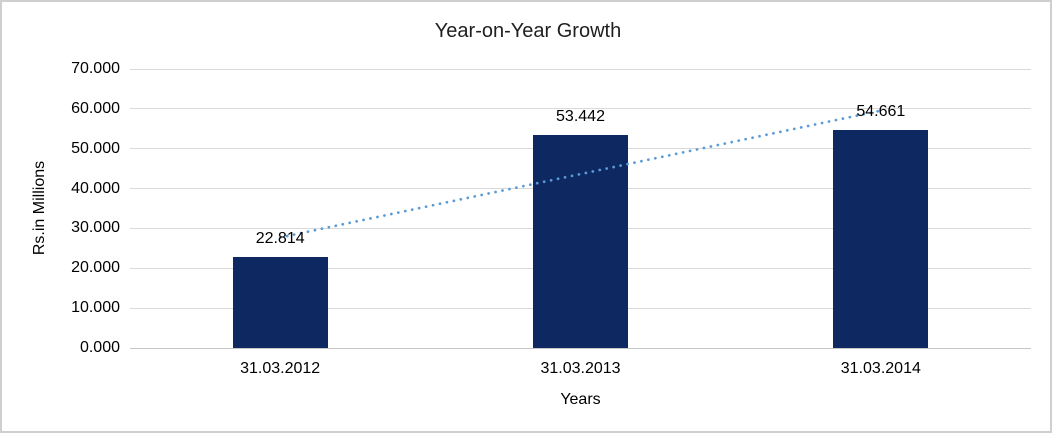 The image size is (1052, 433). Describe the element at coordinates (580, 116) in the screenshot. I see `data-label: 53.442` at that location.